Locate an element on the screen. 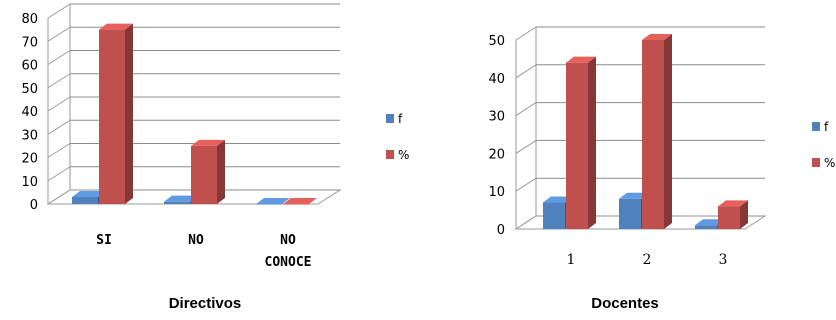 Image resolution: width=836 pixels, height=320 pixels. x-tick-label: 1 is located at coordinates (571, 260).